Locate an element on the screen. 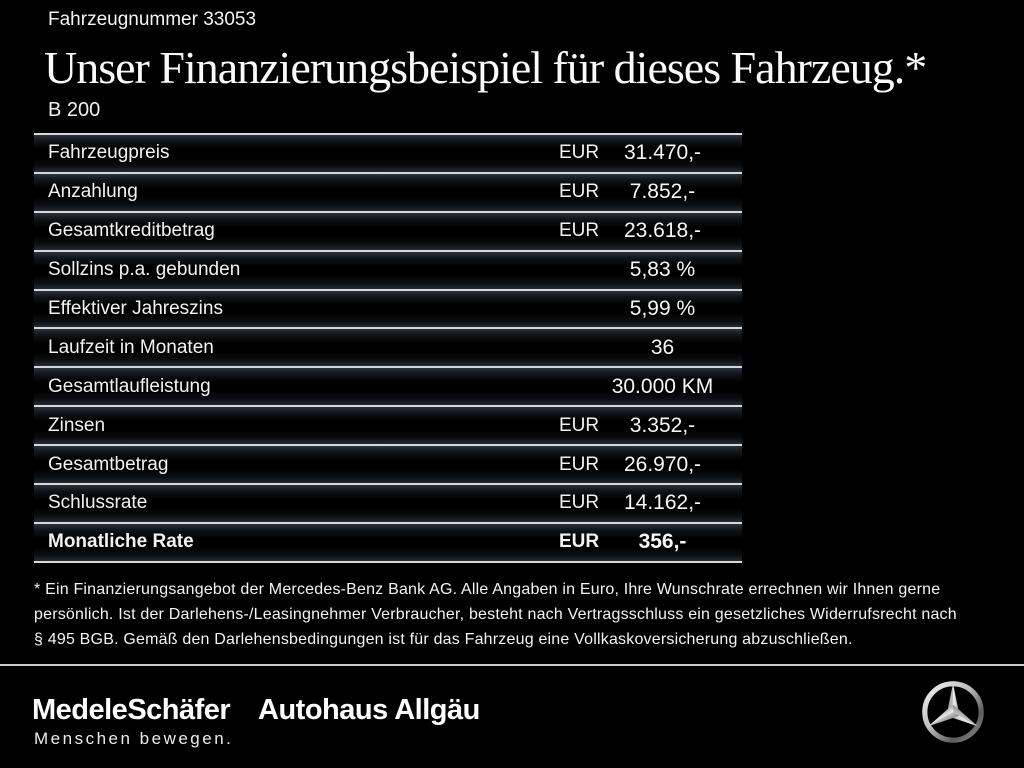 This screenshot has width=1024, height=768. table-row: Monatliche Rate EUR 356,- is located at coordinates (388, 541).